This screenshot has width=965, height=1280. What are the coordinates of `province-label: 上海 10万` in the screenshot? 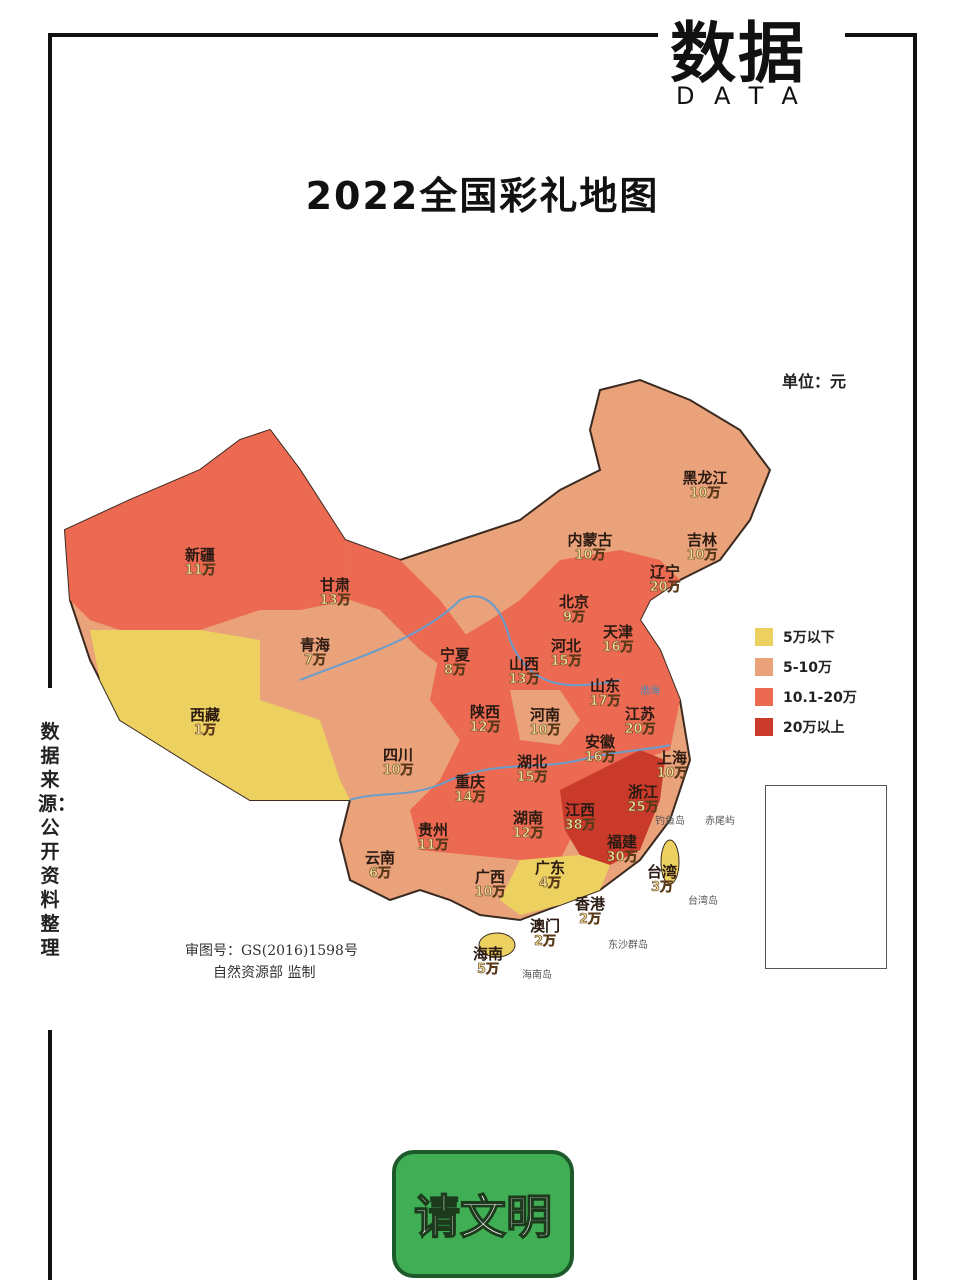 It's located at (672, 765).